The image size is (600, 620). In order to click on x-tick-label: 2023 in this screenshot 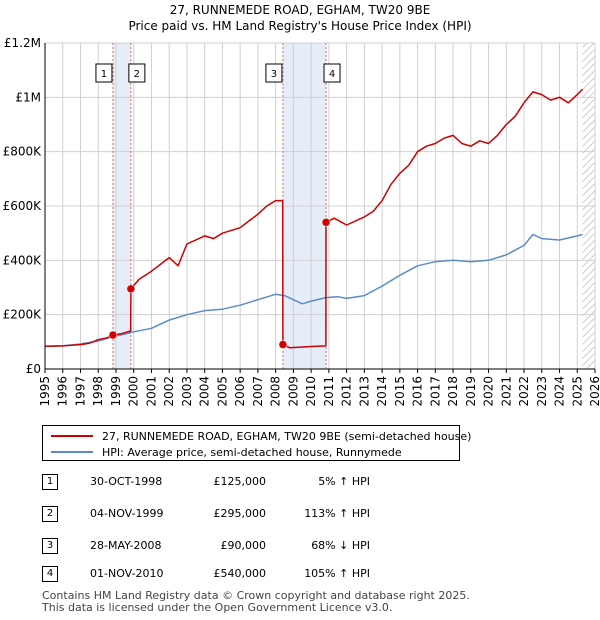, I will do `click(542, 391)`.